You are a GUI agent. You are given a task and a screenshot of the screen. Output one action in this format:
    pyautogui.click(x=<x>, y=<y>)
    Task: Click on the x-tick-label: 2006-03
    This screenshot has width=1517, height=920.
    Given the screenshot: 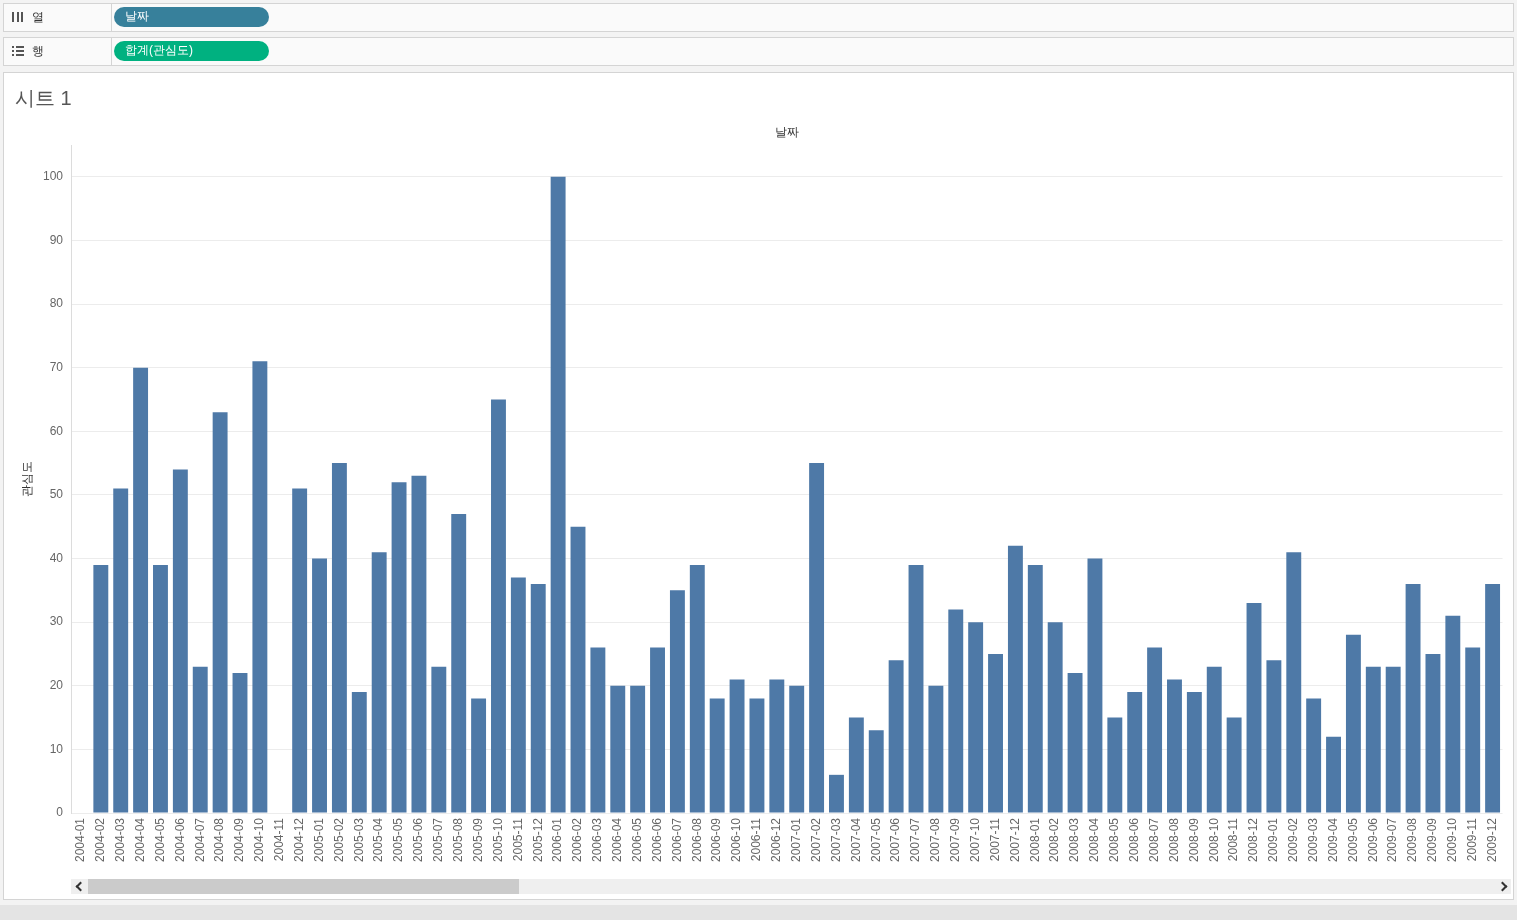 What is the action you would take?
    pyautogui.click(x=597, y=840)
    